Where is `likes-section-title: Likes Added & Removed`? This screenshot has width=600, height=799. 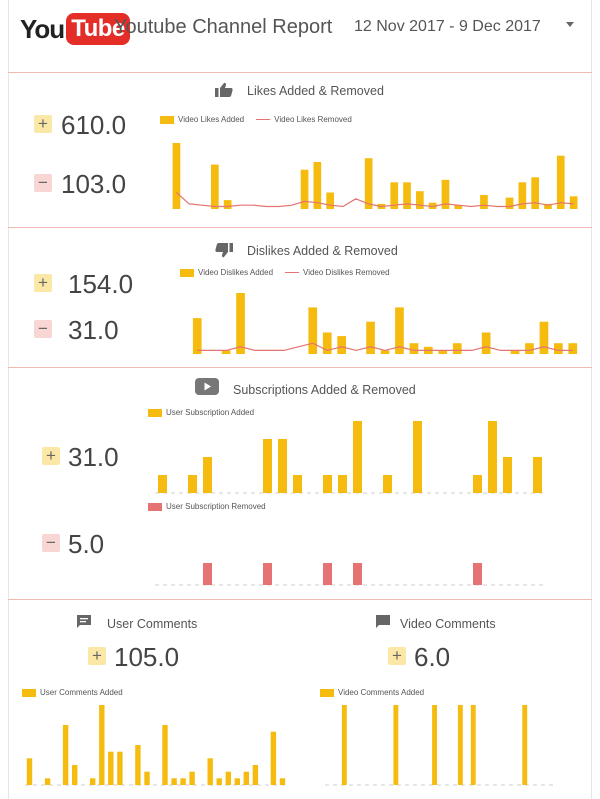
likes-section-title: Likes Added & Removed is located at coordinates (315, 91).